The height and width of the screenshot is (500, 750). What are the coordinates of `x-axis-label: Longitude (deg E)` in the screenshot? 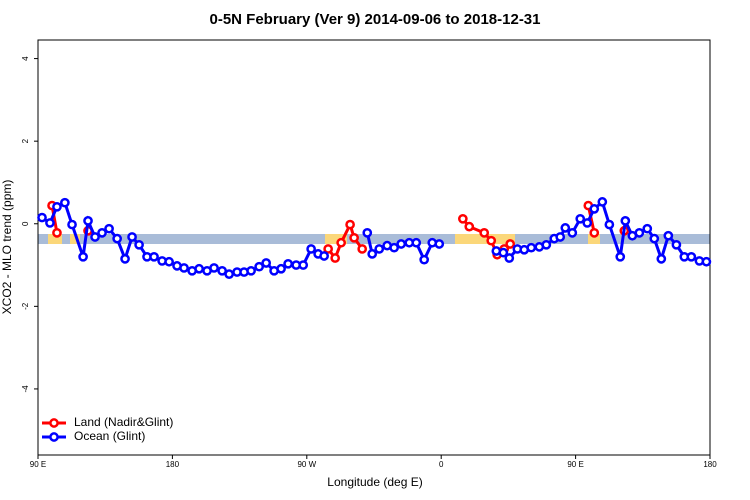 It's located at (374, 482).